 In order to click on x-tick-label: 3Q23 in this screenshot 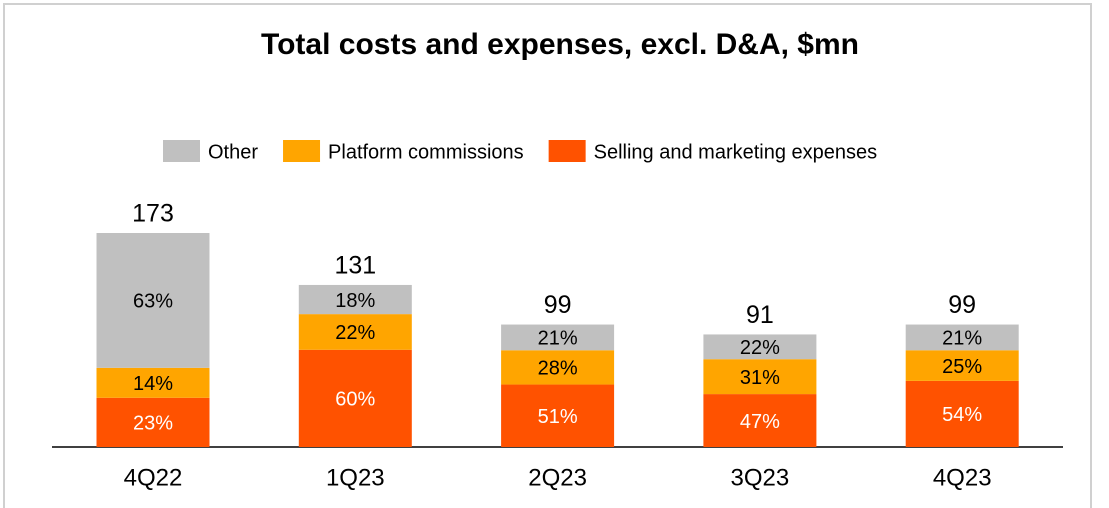, I will do `click(760, 477)`.